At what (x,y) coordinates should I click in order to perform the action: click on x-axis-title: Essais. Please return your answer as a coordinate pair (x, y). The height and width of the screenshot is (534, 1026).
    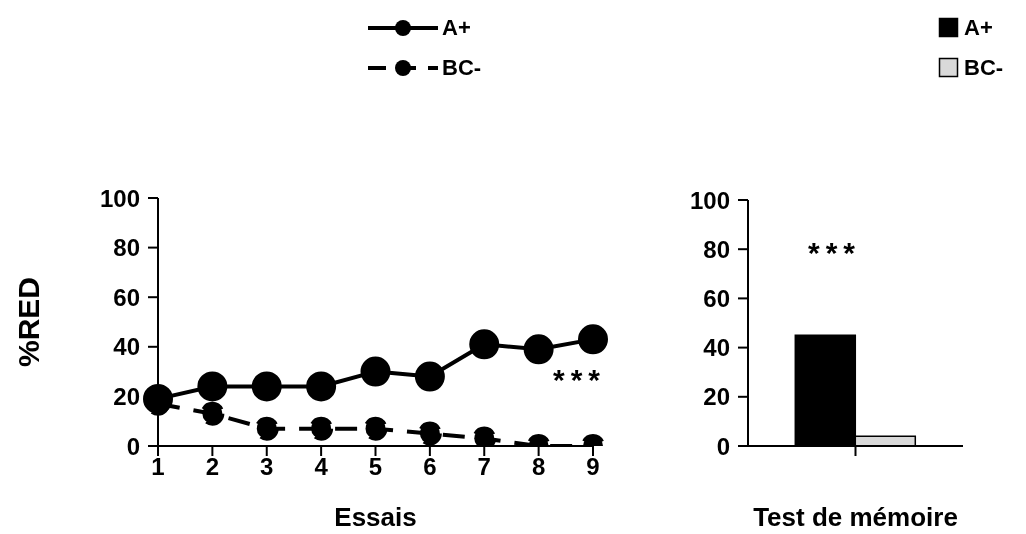
    Looking at the image, I should click on (375, 517).